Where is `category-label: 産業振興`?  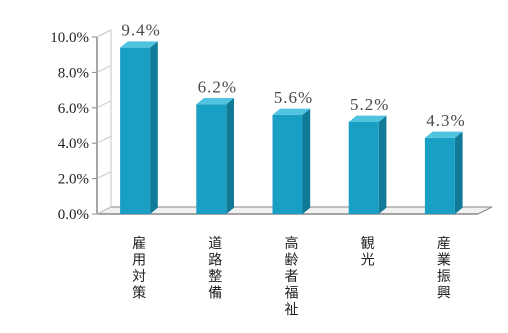
category-label: 産業振興 is located at coordinates (444, 269).